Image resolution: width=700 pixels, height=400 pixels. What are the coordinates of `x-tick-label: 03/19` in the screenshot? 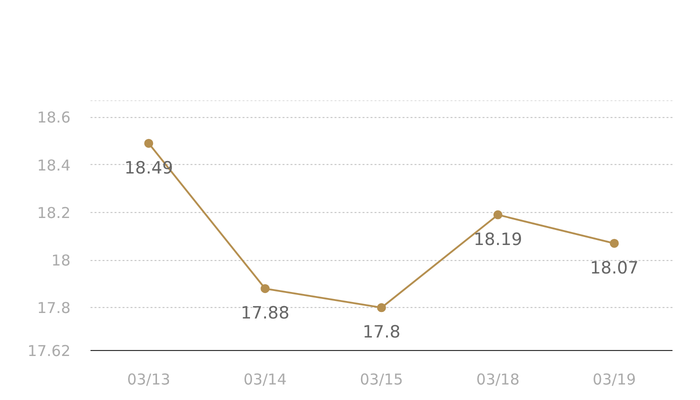 It's located at (614, 379).